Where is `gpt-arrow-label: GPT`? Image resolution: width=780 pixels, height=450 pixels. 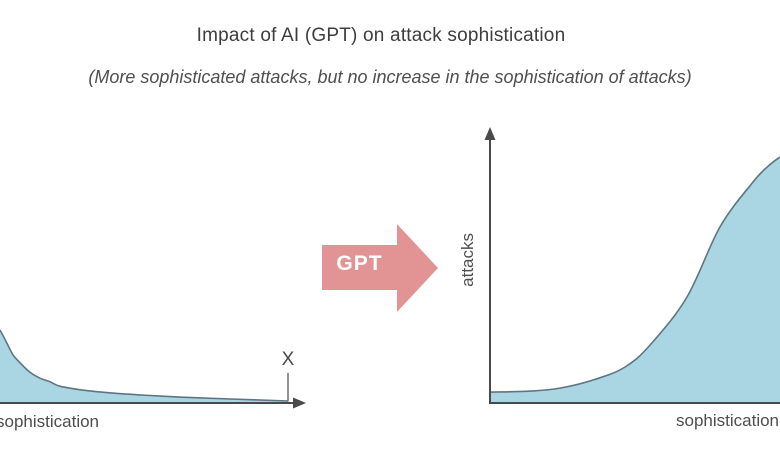
gpt-arrow-label: GPT is located at coordinates (359, 263).